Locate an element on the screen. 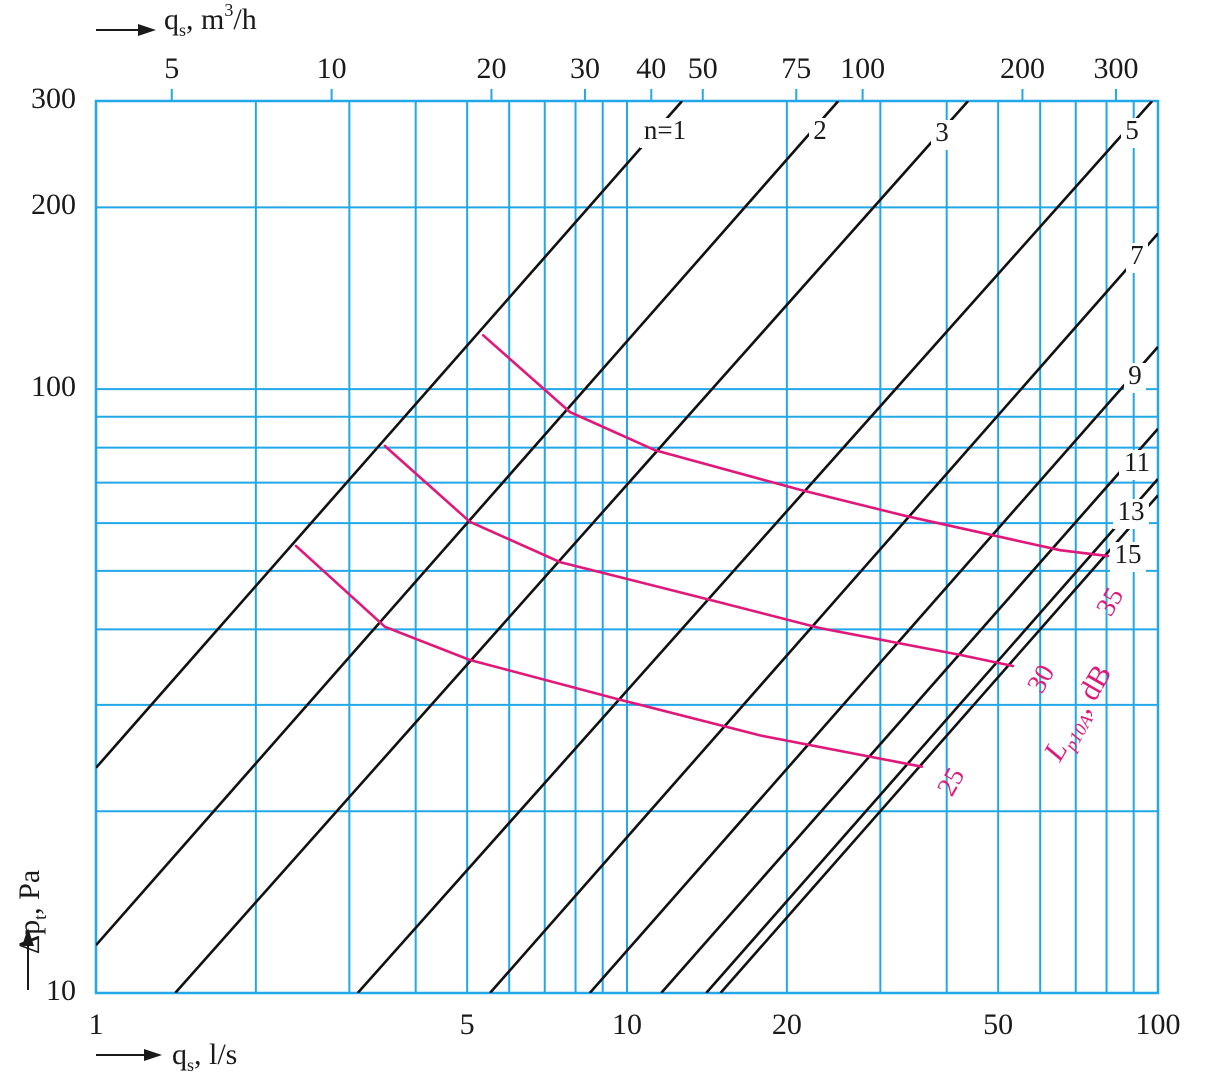  x-tick-label: 50 is located at coordinates (998, 1024).